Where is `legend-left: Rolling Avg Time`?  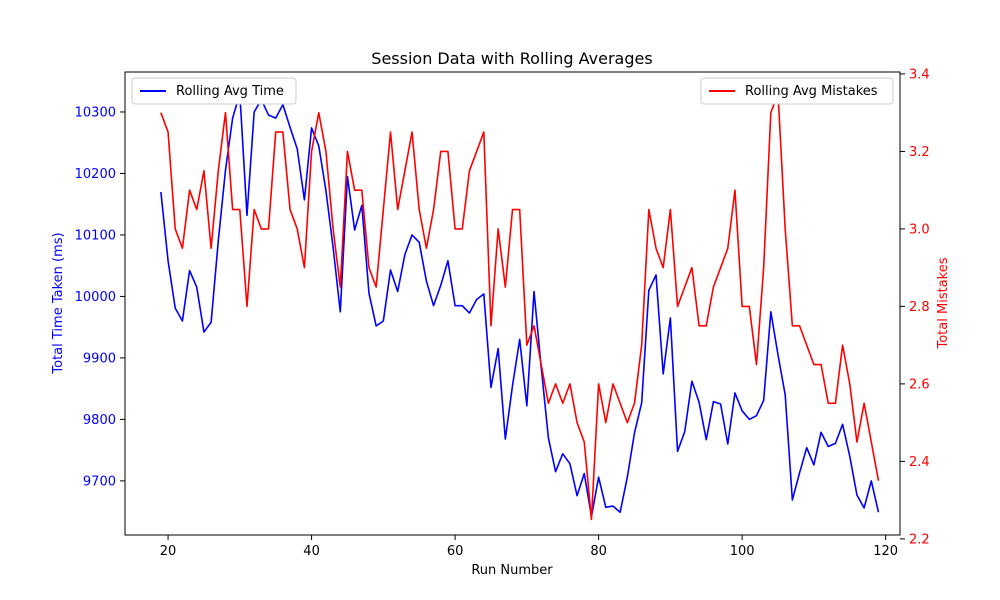 legend-left: Rolling Avg Time is located at coordinates (214, 91).